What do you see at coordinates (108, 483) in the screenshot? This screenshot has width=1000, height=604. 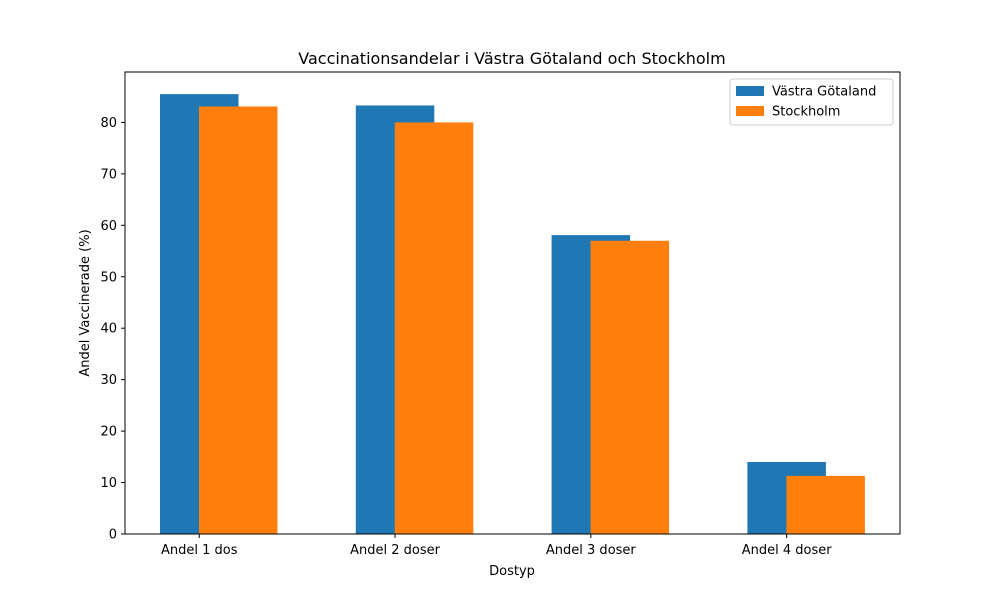 I see `y-tick-label: 10` at bounding box center [108, 483].